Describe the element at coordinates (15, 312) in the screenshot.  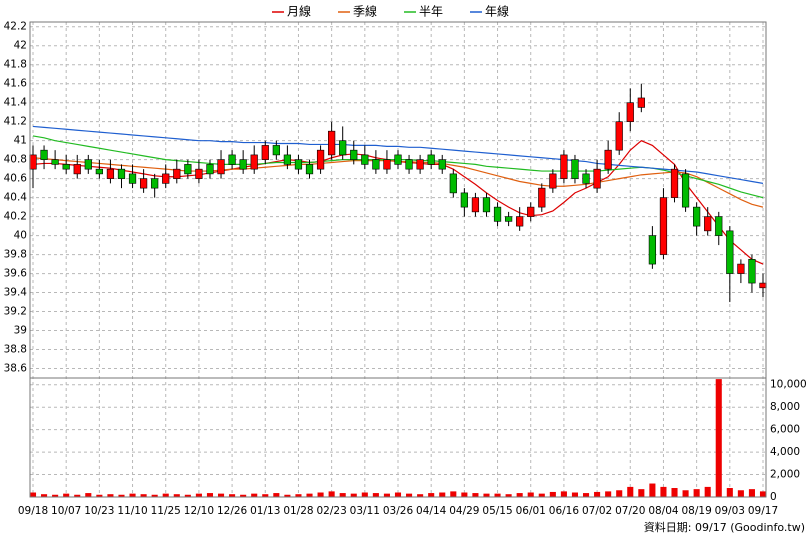
I see `y-tick-label: 39.2` at that location.